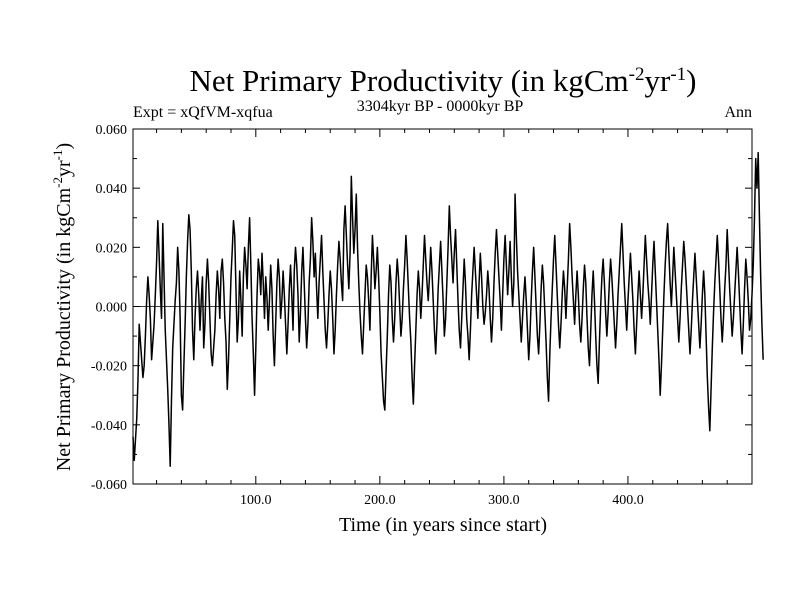  Describe the element at coordinates (628, 500) in the screenshot. I see `x-tick-label: 400.0` at that location.